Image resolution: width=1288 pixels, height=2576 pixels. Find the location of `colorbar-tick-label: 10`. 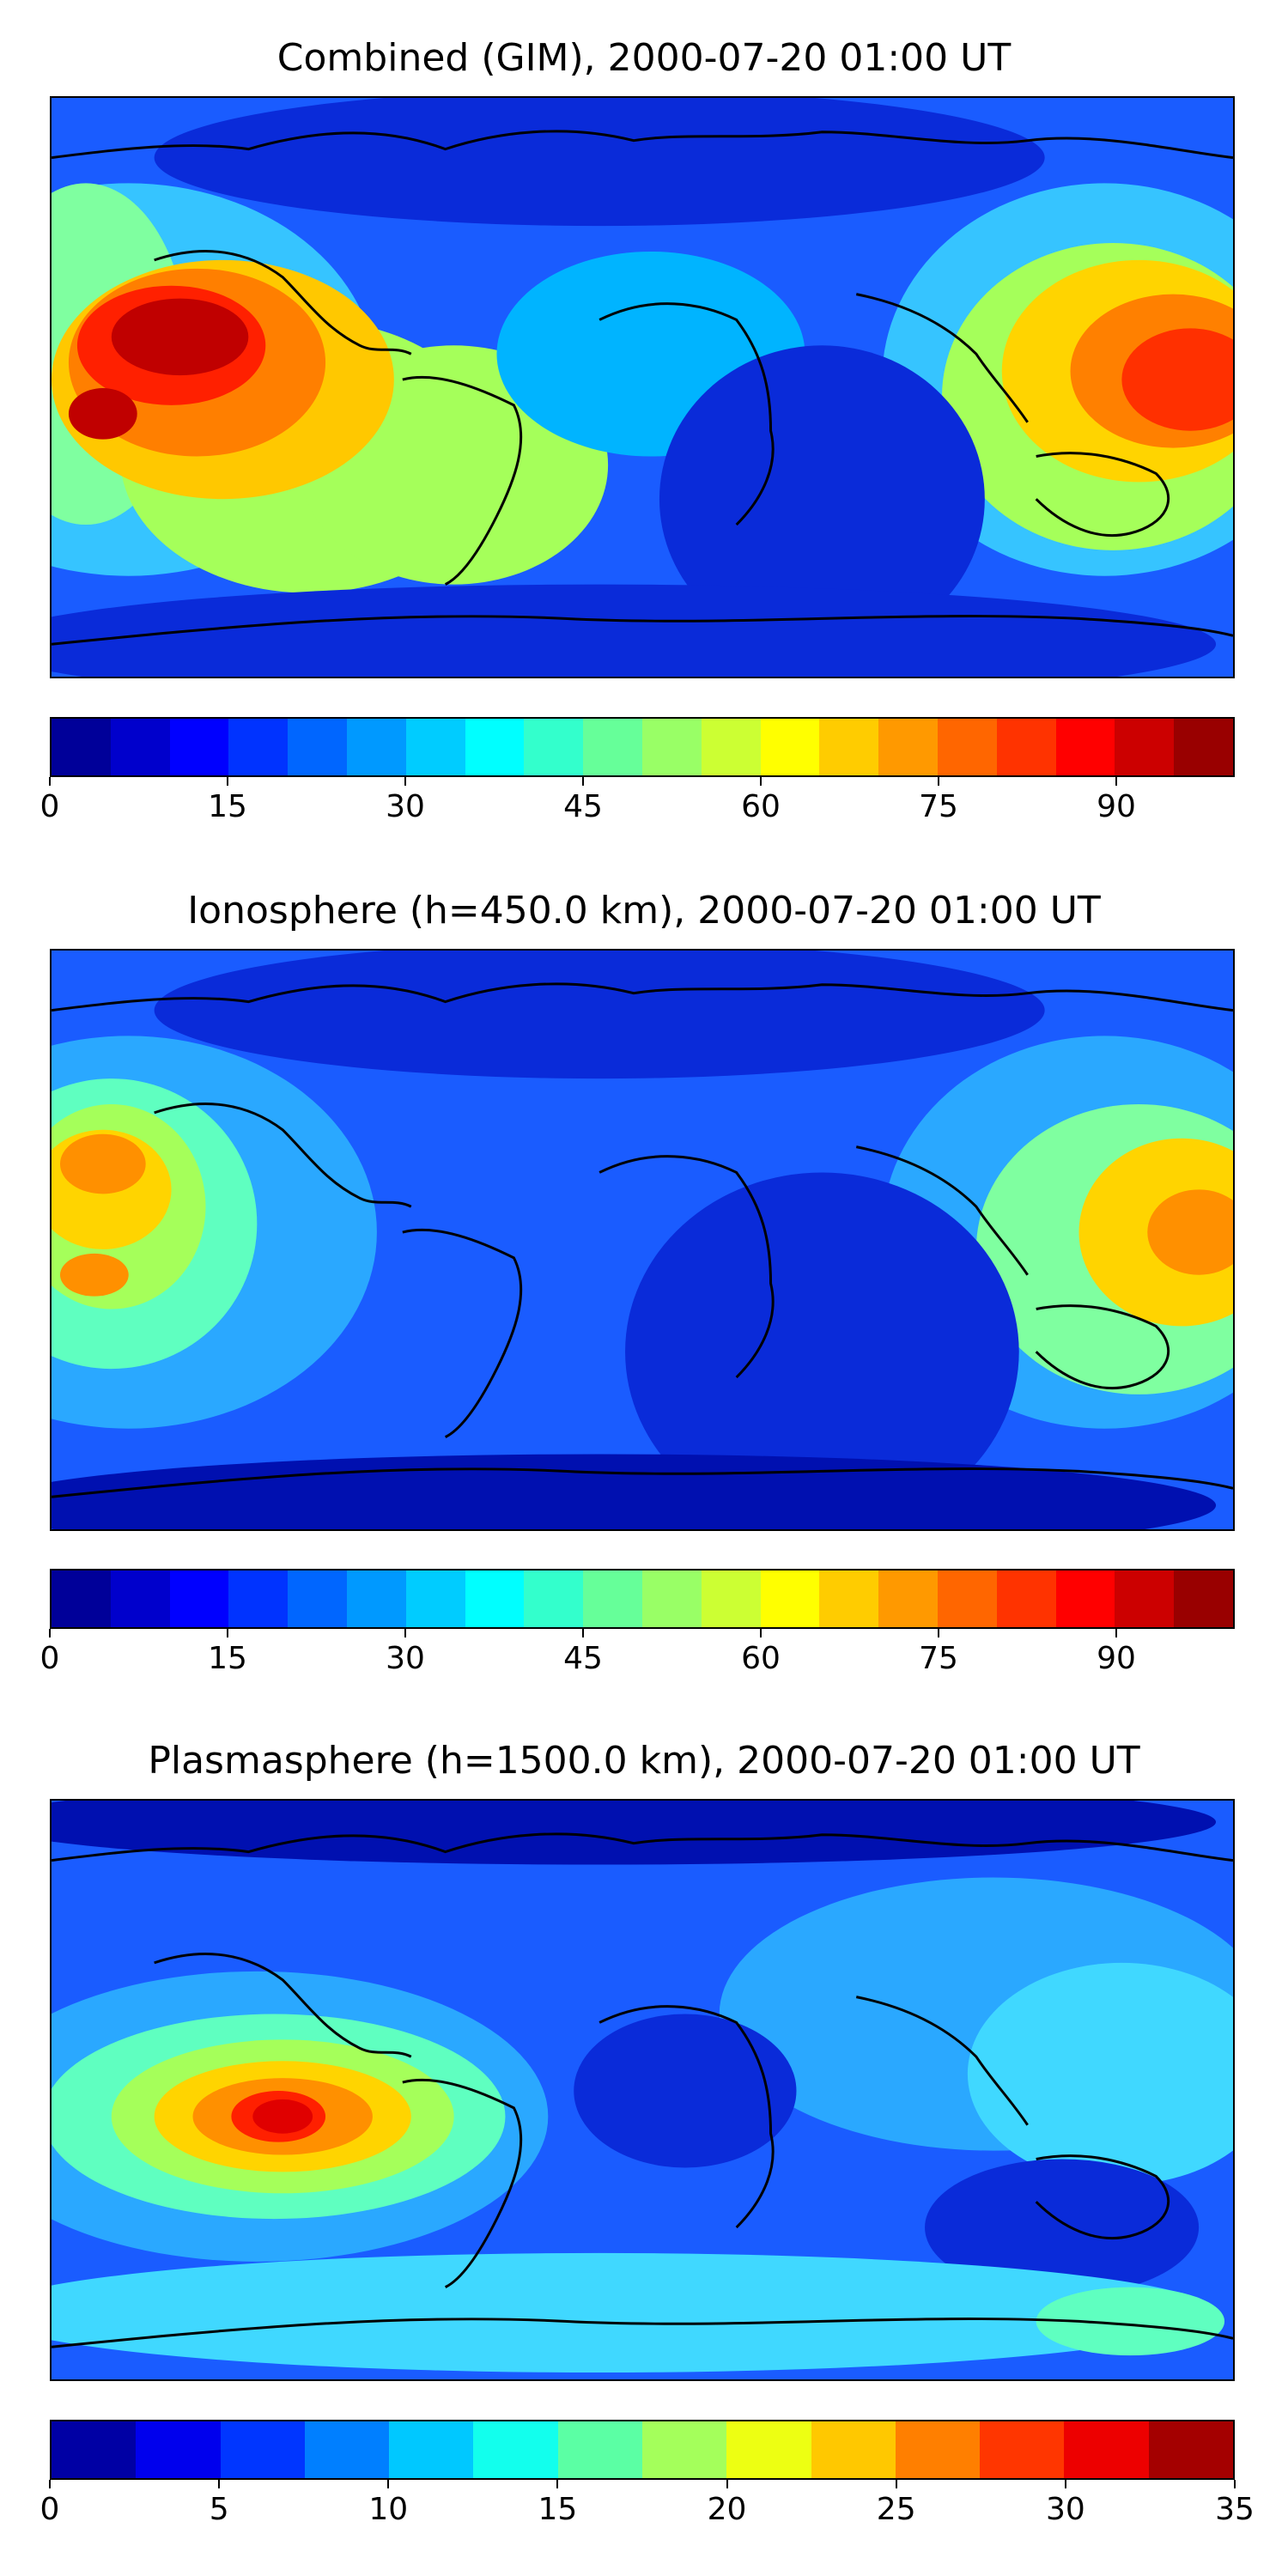

colorbar-tick-label: 10 is located at coordinates (388, 2509).